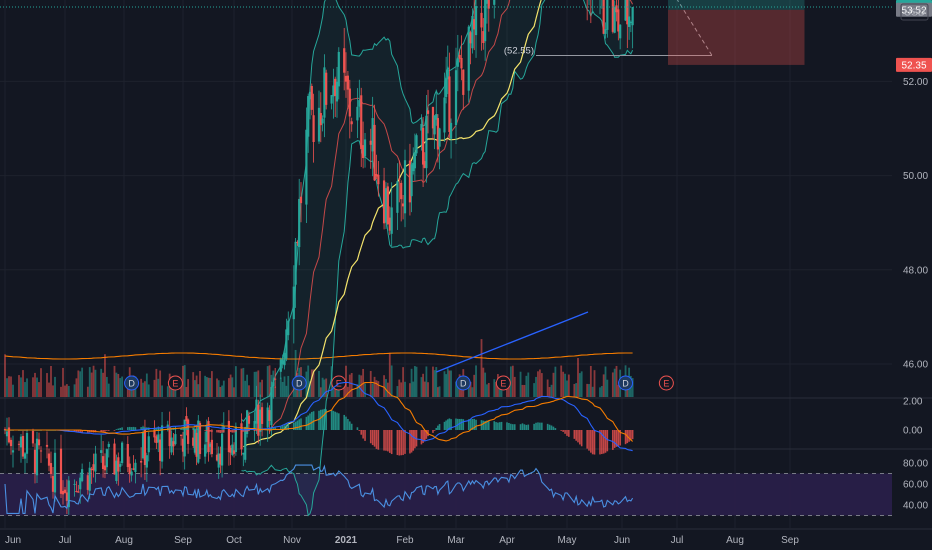 The height and width of the screenshot is (550, 932). Describe the element at coordinates (915, 464) in the screenshot. I see `rsi-axis-tick: 80.00` at that location.